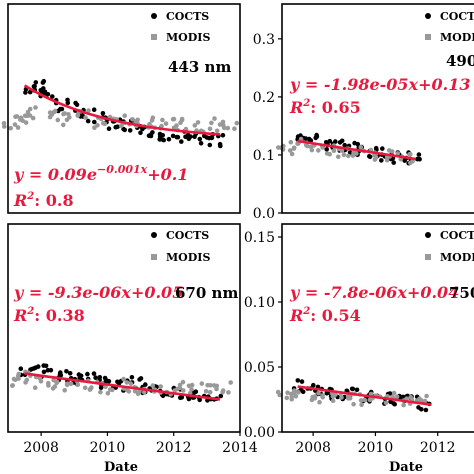 The height and width of the screenshot is (474, 474). I want to click on wavelength-label: 670 nm, so click(206, 293).